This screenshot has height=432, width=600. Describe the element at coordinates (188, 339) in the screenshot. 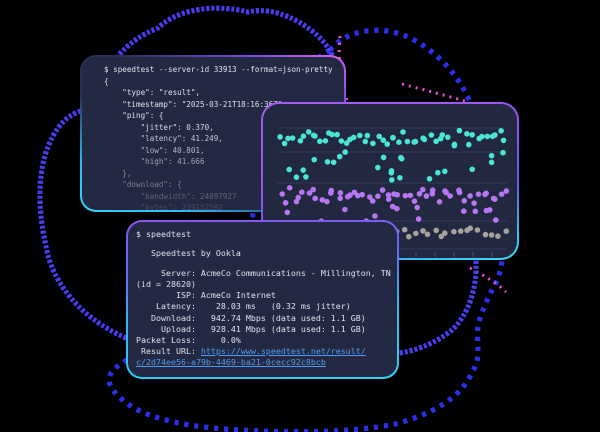

I see `terminal-text: Packet Loss: 0.0%` at that location.